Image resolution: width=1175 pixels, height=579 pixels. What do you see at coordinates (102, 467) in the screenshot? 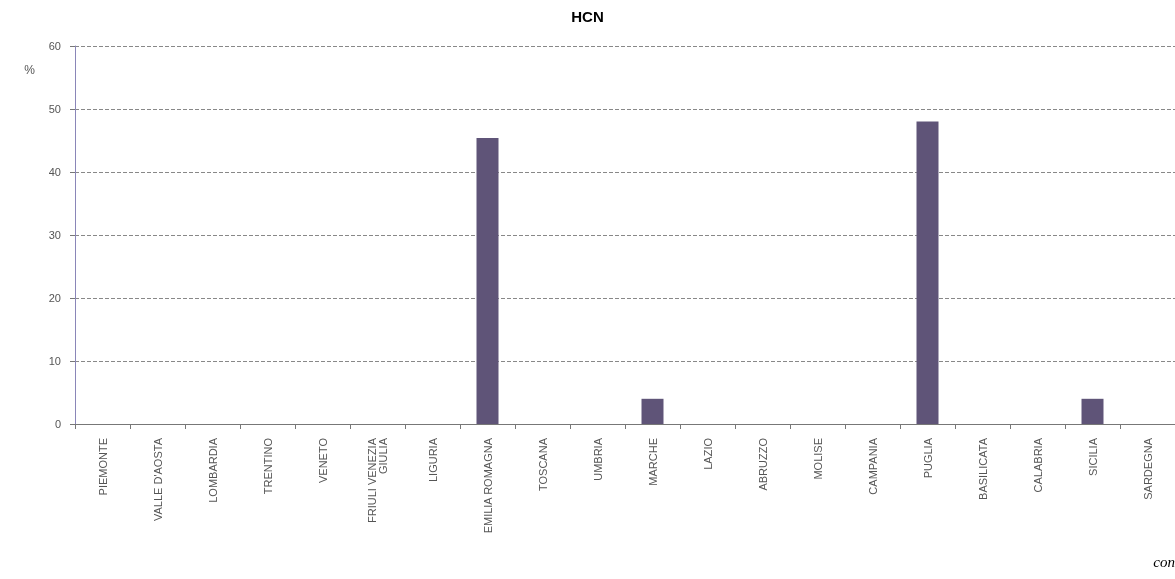
I see `x-tick-label: PIEMONTE` at bounding box center [102, 467].